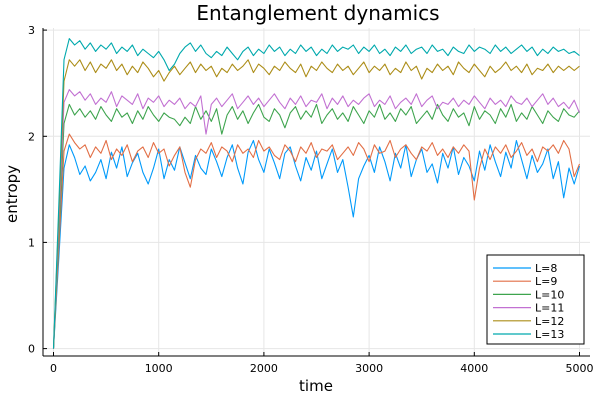  What do you see at coordinates (546, 268) in the screenshot?
I see `legend-entry-label: L=8` at bounding box center [546, 268].